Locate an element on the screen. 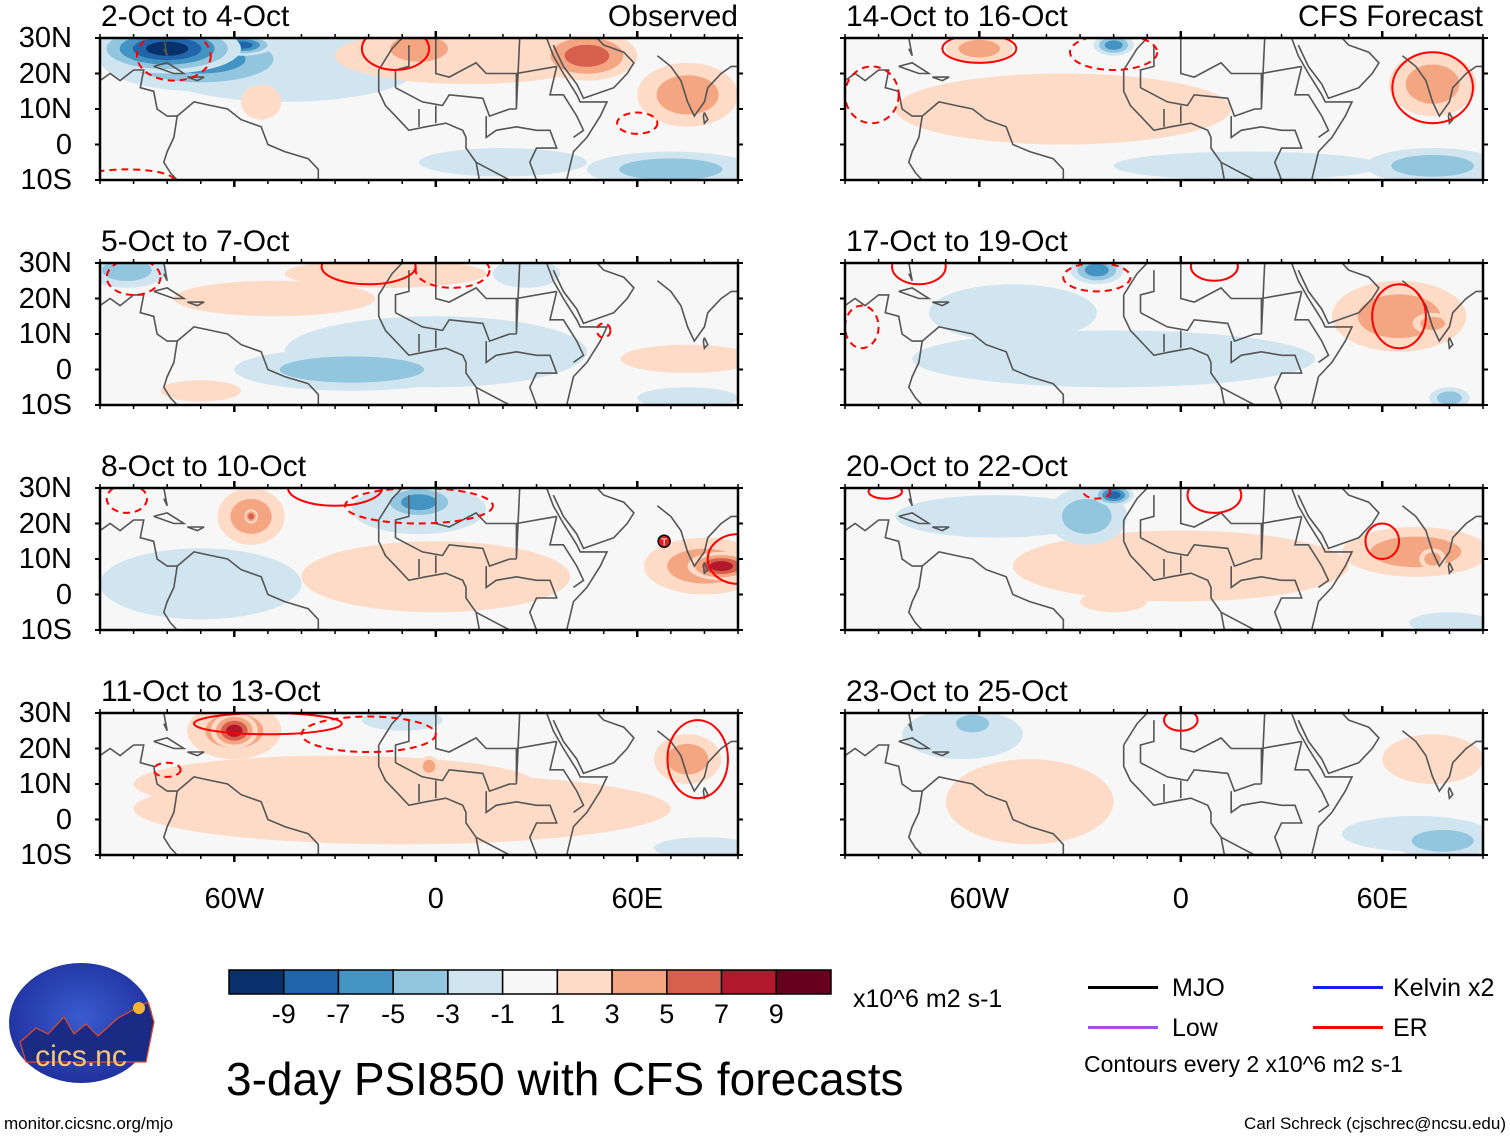  panel-date-title: 20-Oct to 22-Oct is located at coordinates (957, 466).